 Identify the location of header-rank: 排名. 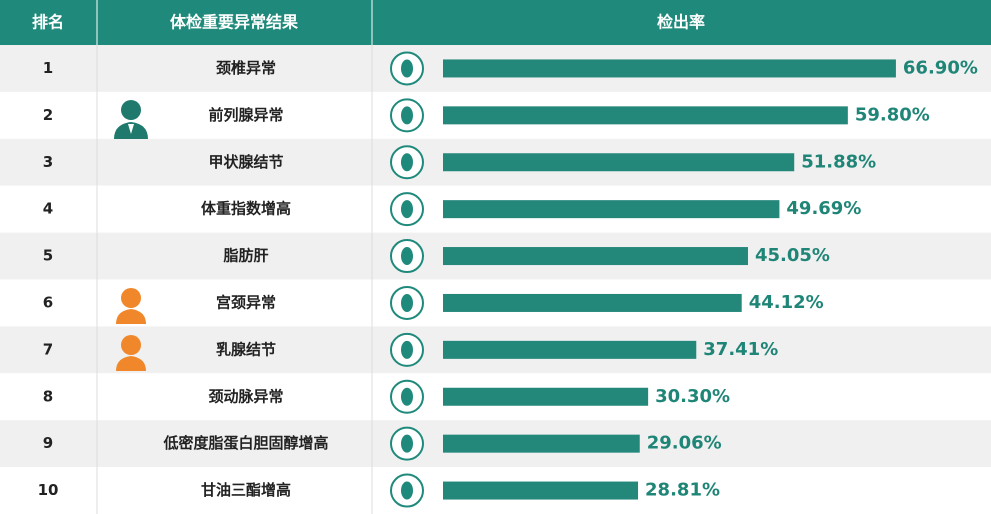
(48, 22).